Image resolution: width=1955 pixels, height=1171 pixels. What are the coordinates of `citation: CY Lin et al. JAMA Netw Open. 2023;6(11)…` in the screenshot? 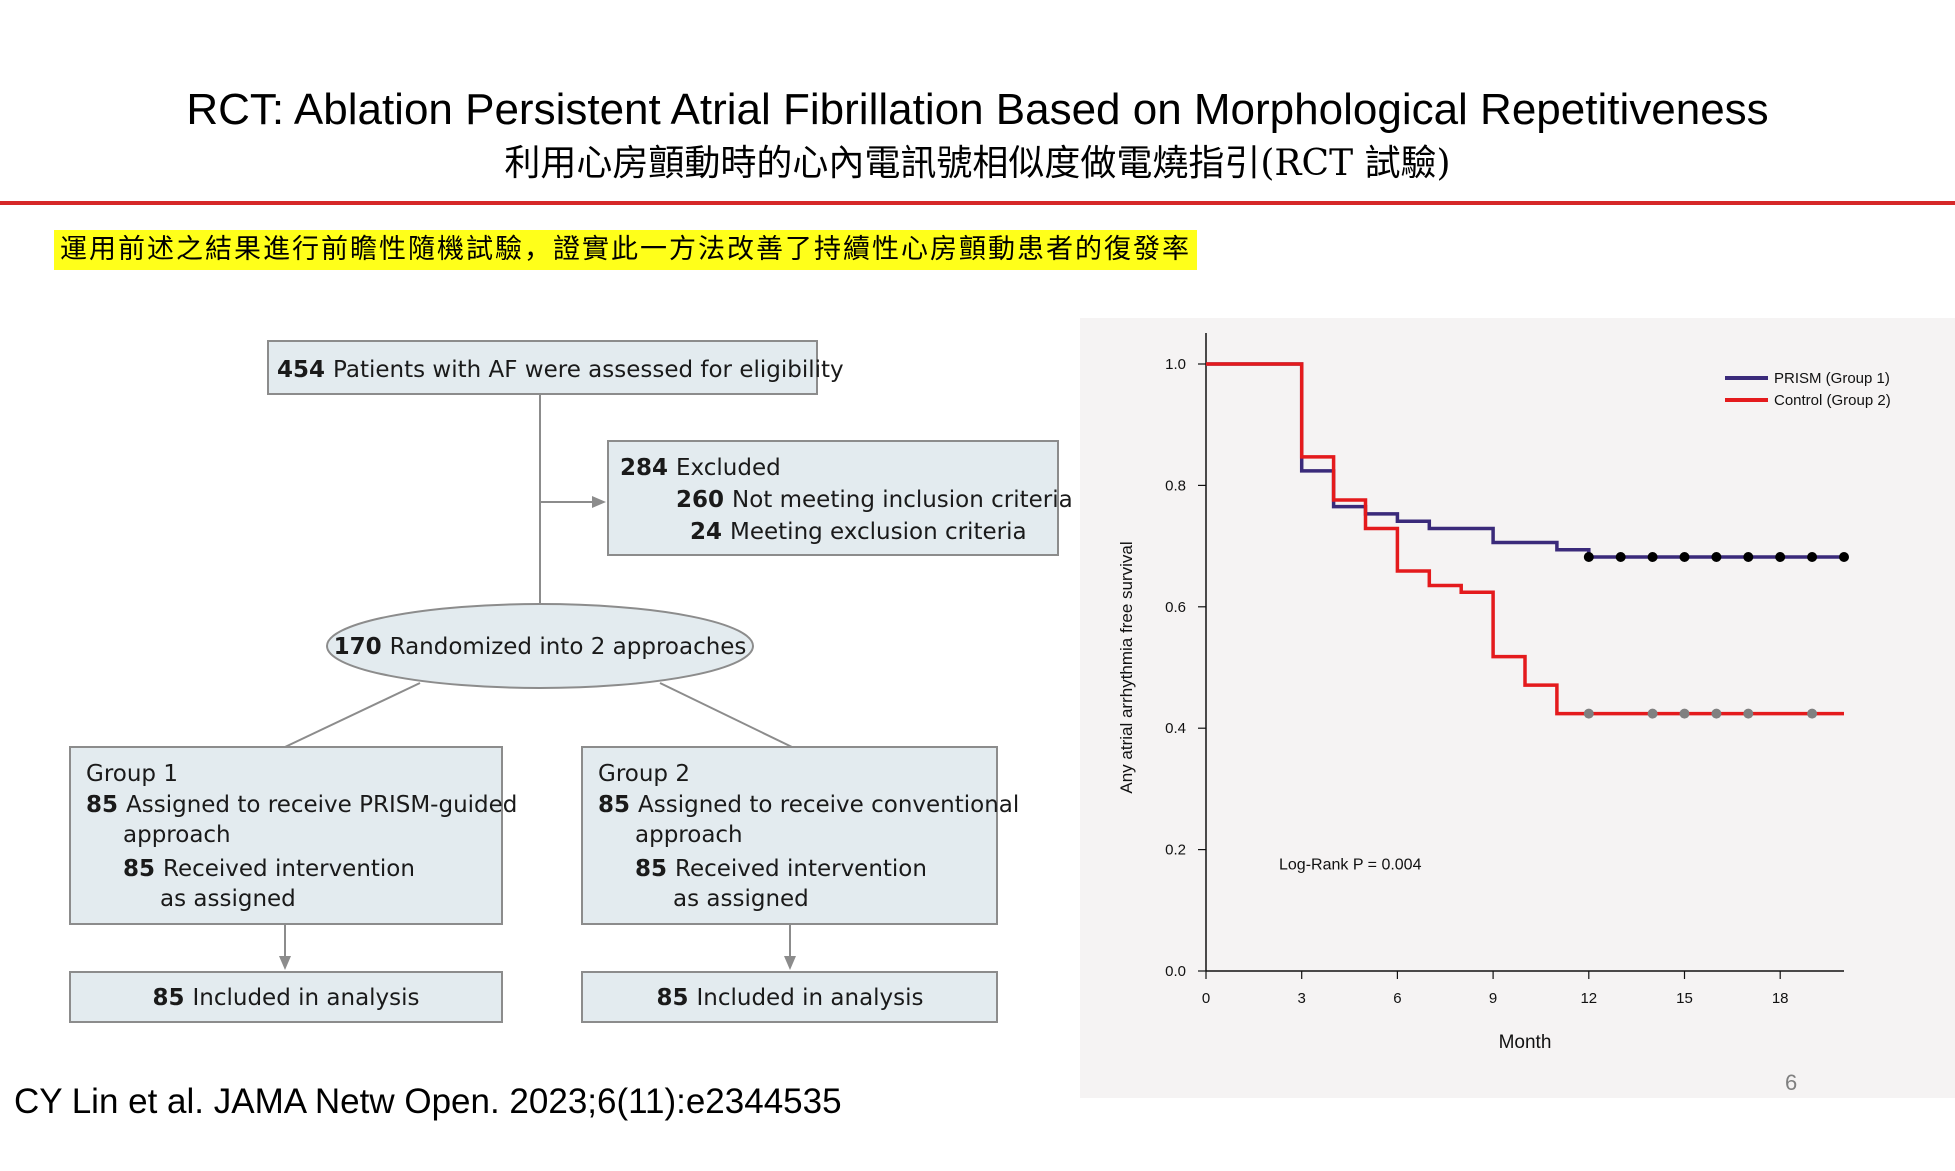 It's located at (428, 1101).